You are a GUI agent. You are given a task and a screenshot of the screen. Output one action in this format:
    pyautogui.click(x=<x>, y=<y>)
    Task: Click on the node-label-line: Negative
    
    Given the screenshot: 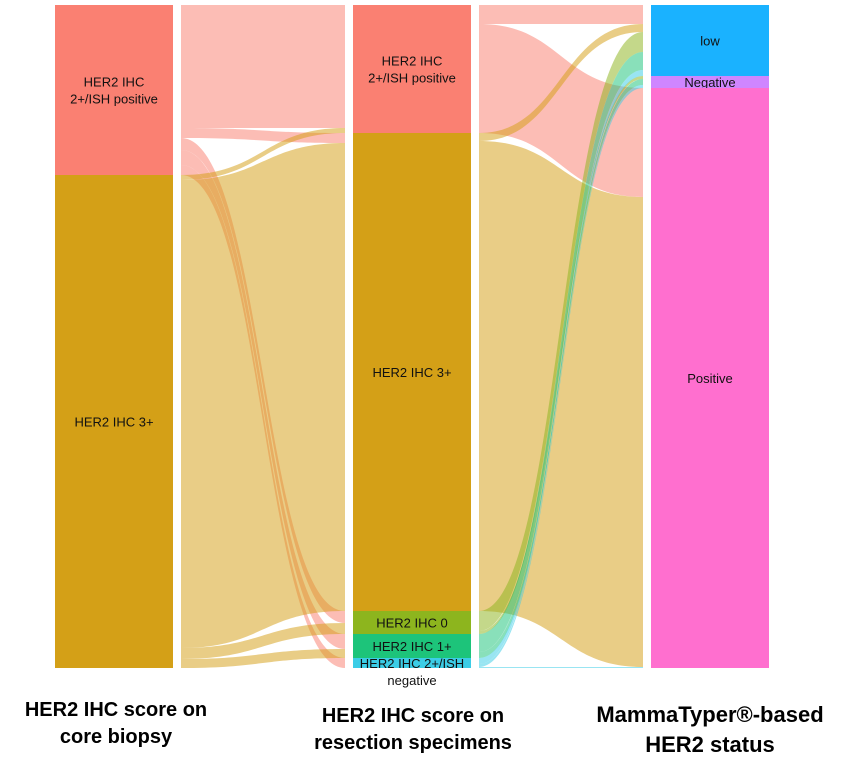 What is the action you would take?
    pyautogui.click(x=709, y=82)
    